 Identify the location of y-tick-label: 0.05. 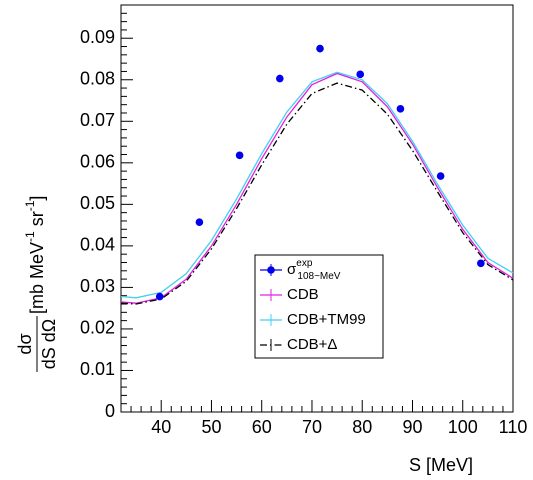
(97, 203).